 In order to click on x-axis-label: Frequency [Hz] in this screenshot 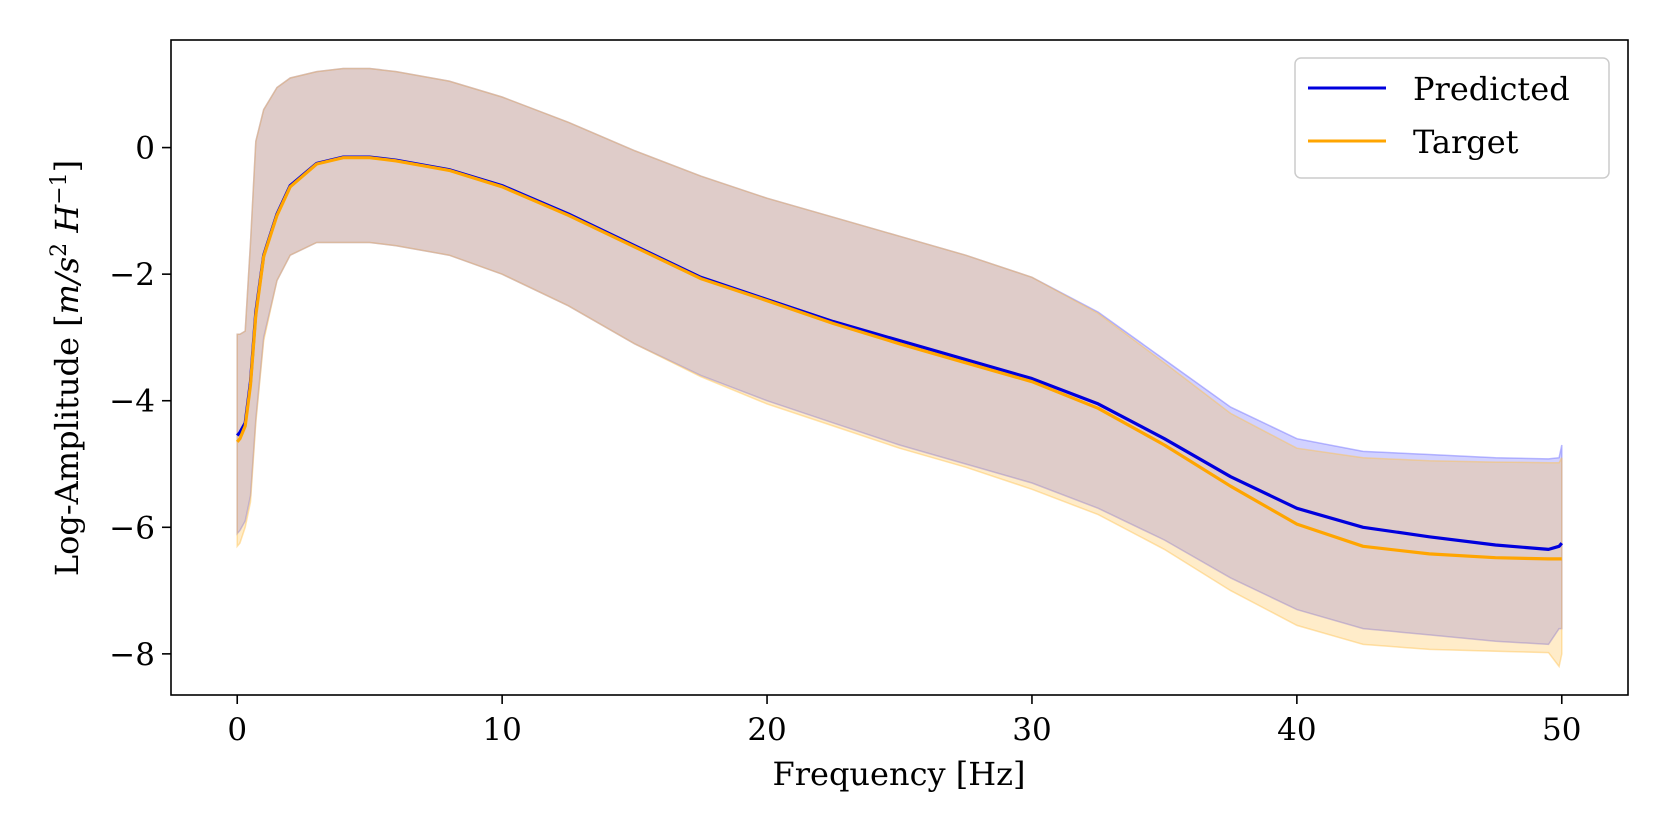, I will do `click(899, 774)`.